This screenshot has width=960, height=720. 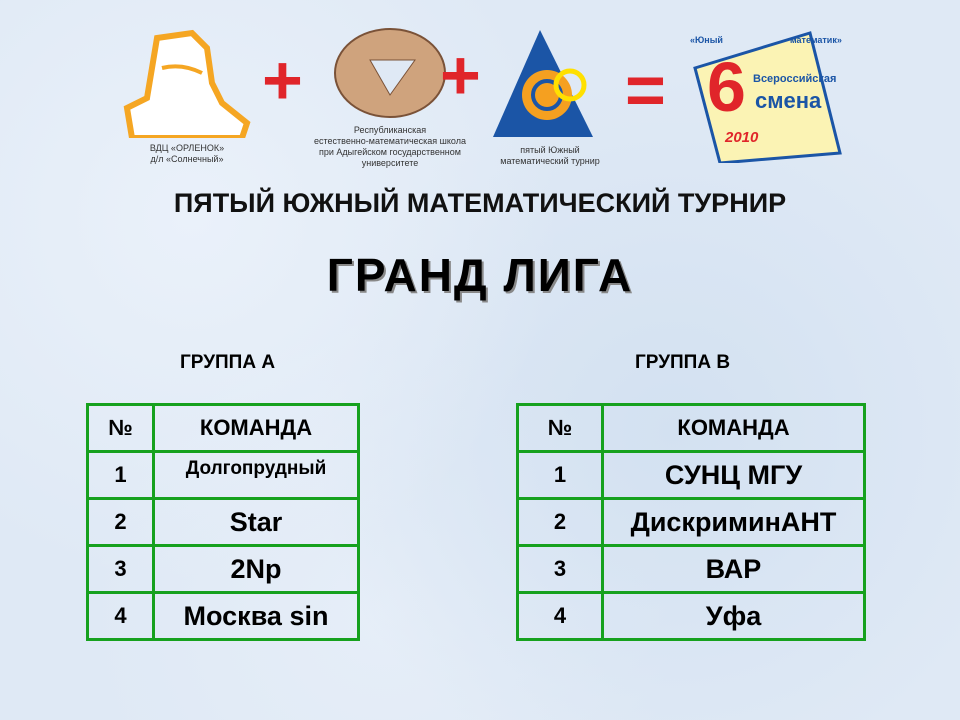 I want to click on table-row: 4 Москва sin, so click(x=223, y=616).